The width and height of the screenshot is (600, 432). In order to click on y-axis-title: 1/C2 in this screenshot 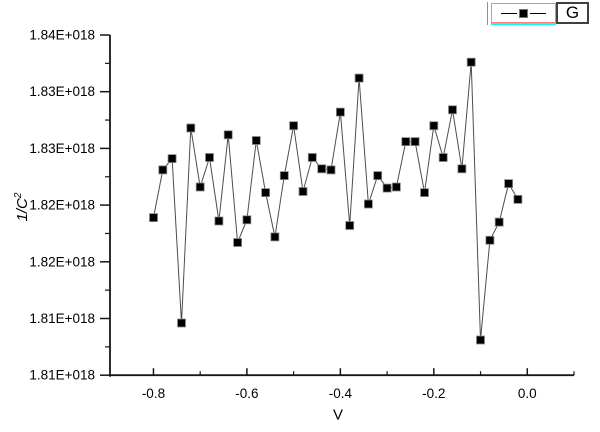, I will do `click(22, 207)`.